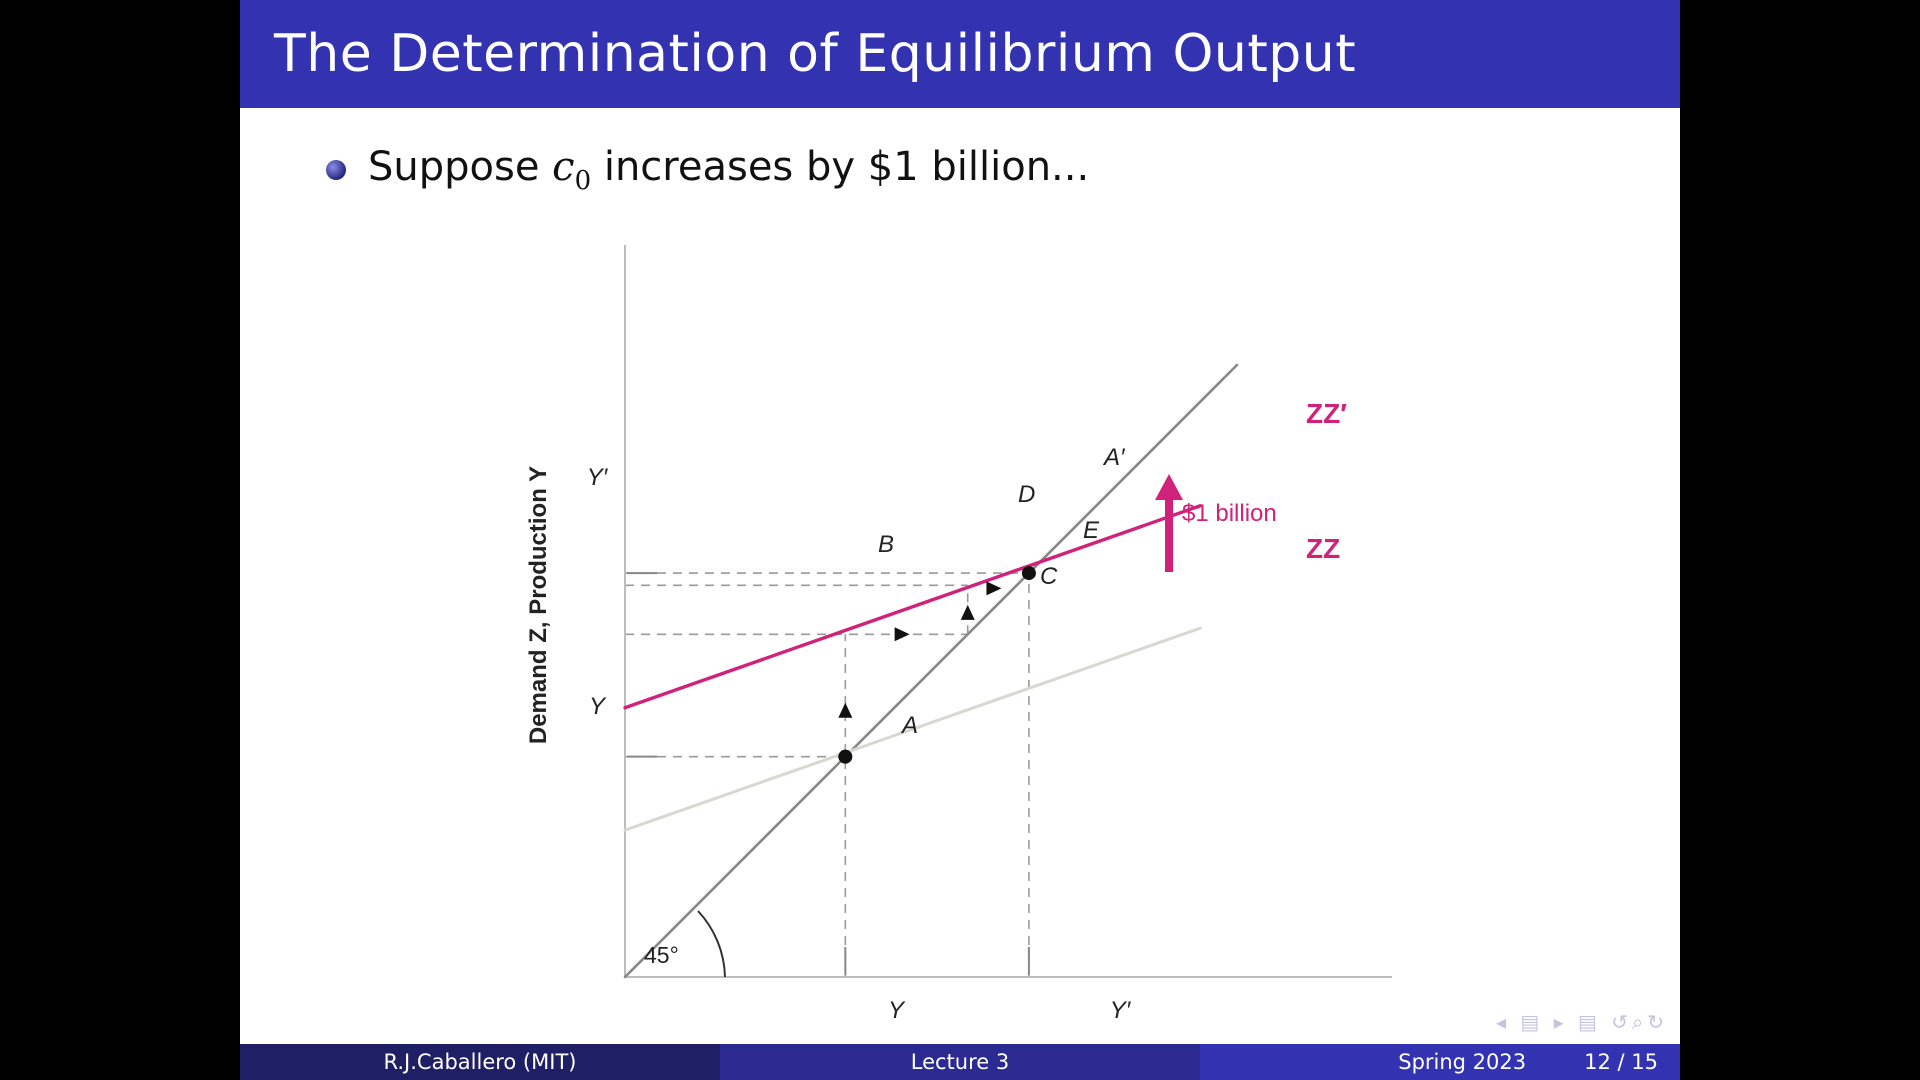 The height and width of the screenshot is (1080, 1920). Describe the element at coordinates (1010, 619) in the screenshot. I see `chart-marks` at that location.